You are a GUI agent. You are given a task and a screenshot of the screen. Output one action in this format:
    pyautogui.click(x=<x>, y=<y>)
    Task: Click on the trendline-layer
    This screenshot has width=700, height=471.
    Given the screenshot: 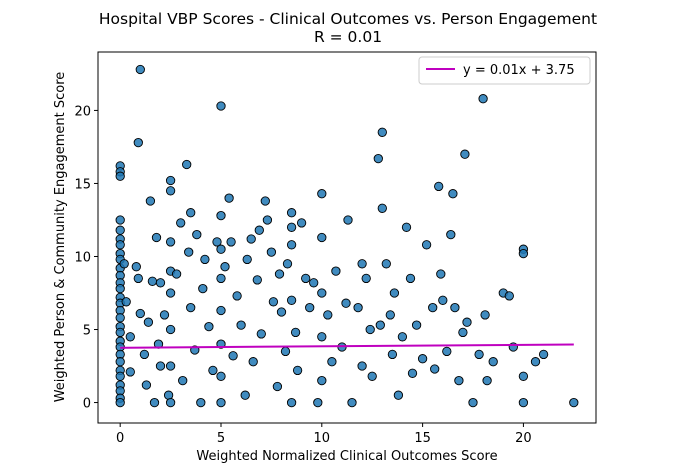 What is the action you would take?
    pyautogui.click(x=347, y=346)
    